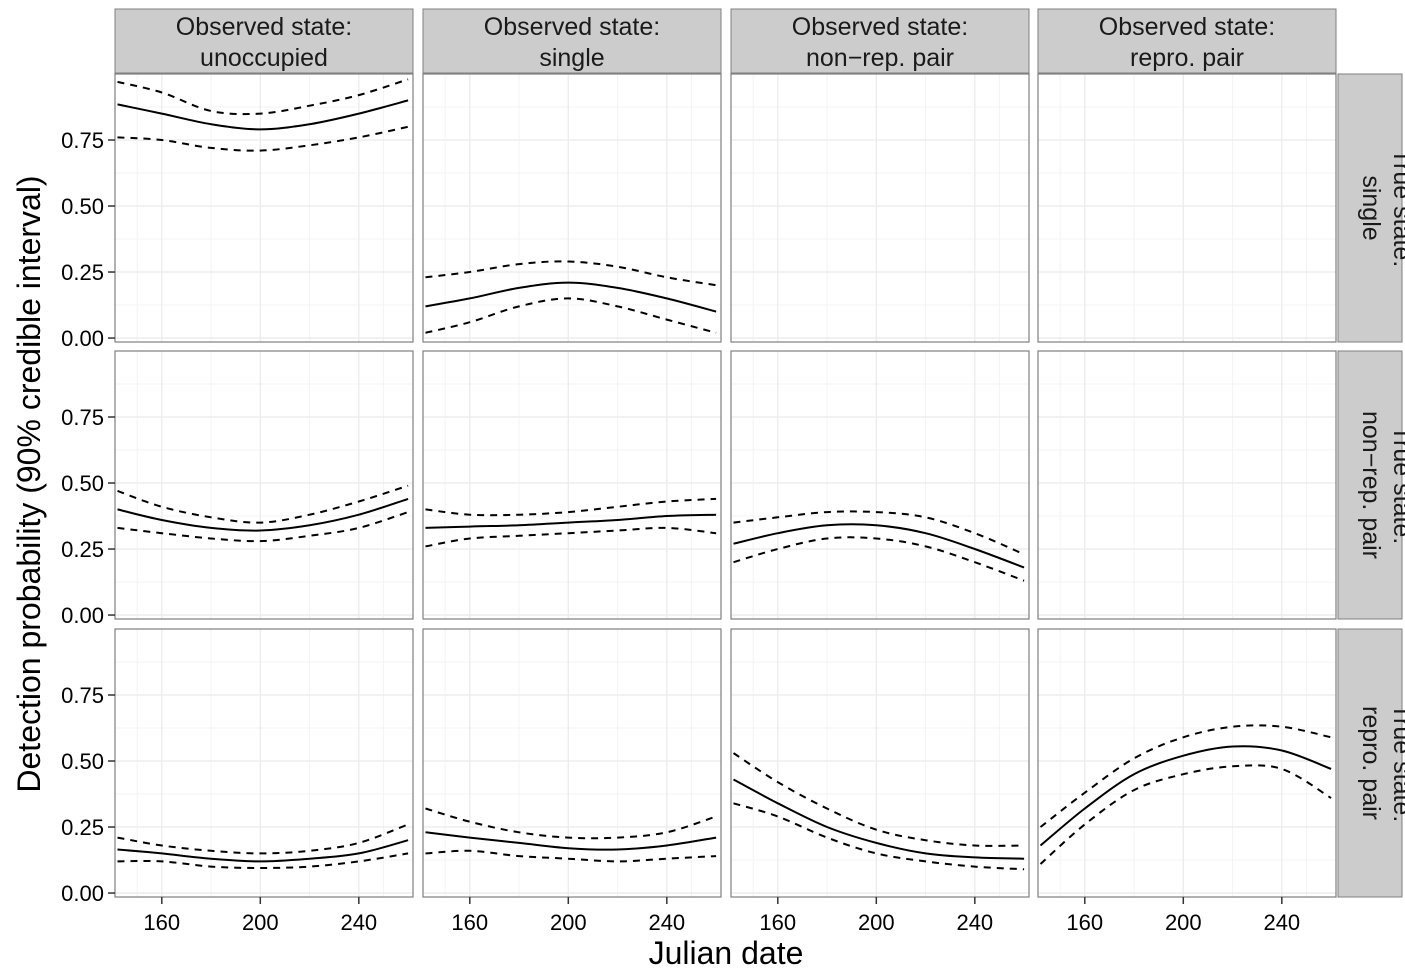 The height and width of the screenshot is (975, 1405). I want to click on row-strip: True state:single, so click(1371, 208).